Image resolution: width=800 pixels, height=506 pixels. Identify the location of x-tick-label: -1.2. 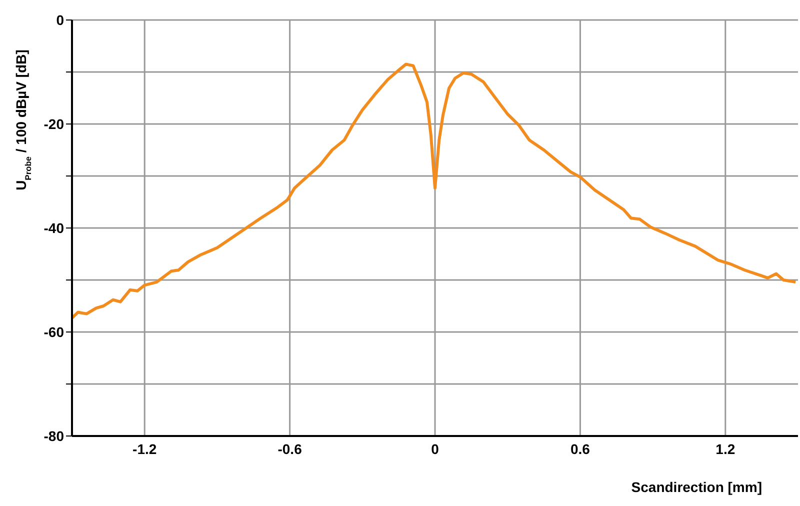
(144, 448).